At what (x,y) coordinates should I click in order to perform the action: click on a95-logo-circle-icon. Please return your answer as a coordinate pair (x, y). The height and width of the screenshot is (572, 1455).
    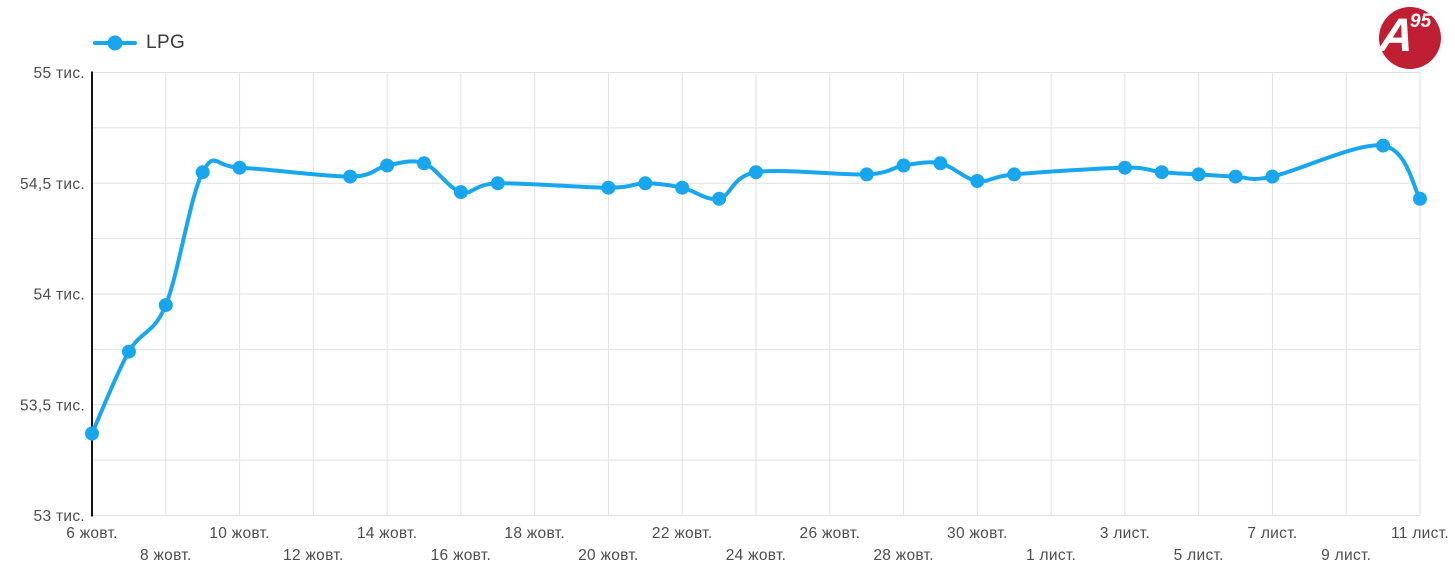
    Looking at the image, I should click on (1410, 38).